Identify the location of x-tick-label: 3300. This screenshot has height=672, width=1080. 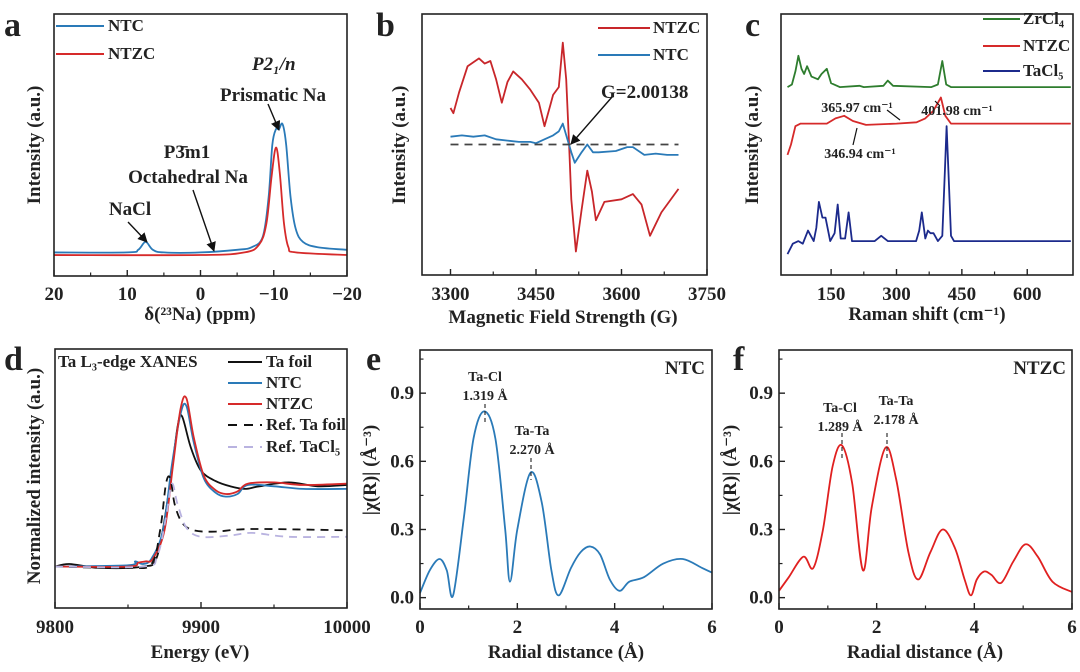
(451, 294).